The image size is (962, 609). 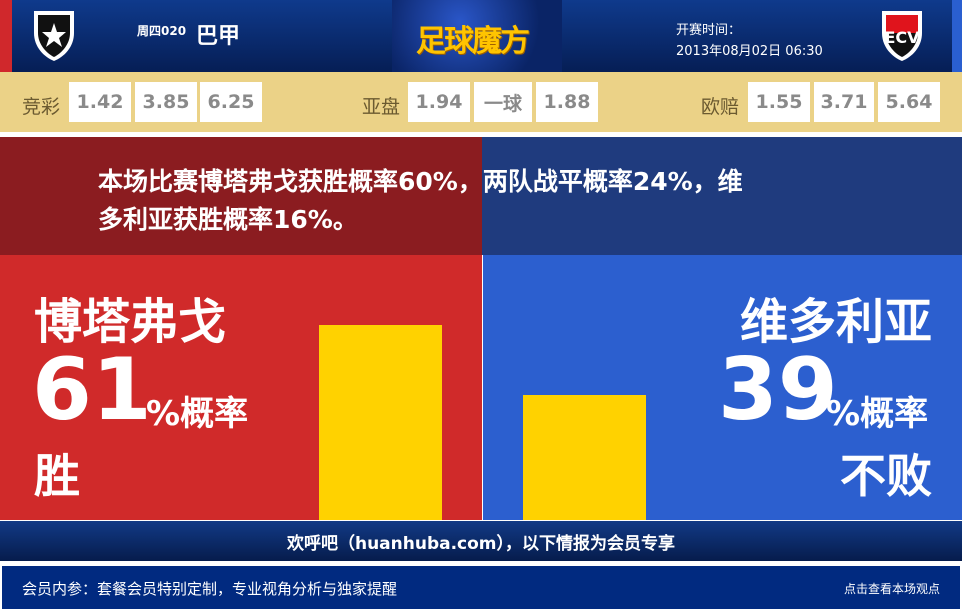 I want to click on home-pct: 61, so click(x=92, y=390).